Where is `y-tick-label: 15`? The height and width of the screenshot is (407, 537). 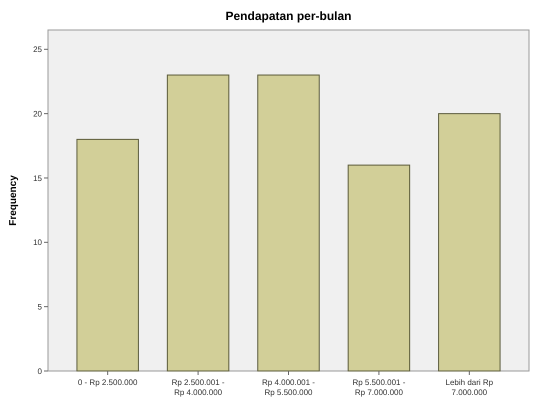
y-tick-label: 15 is located at coordinates (38, 178).